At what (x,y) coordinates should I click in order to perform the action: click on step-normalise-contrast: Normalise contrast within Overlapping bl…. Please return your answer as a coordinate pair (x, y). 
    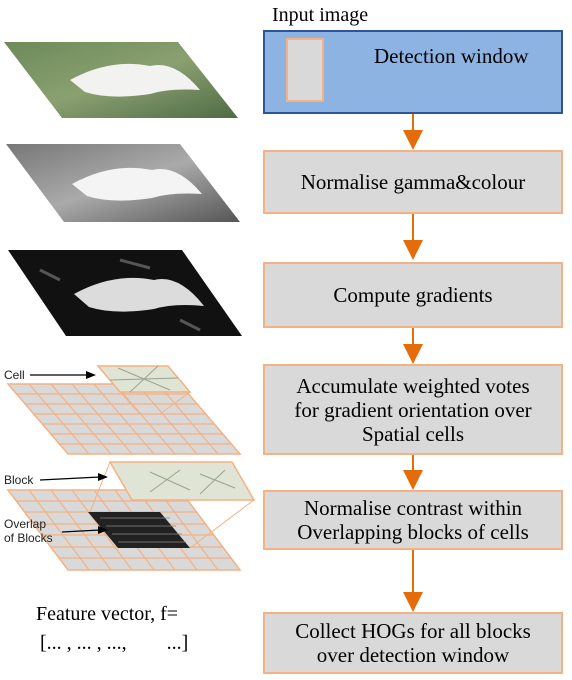
    Looking at the image, I should click on (413, 520).